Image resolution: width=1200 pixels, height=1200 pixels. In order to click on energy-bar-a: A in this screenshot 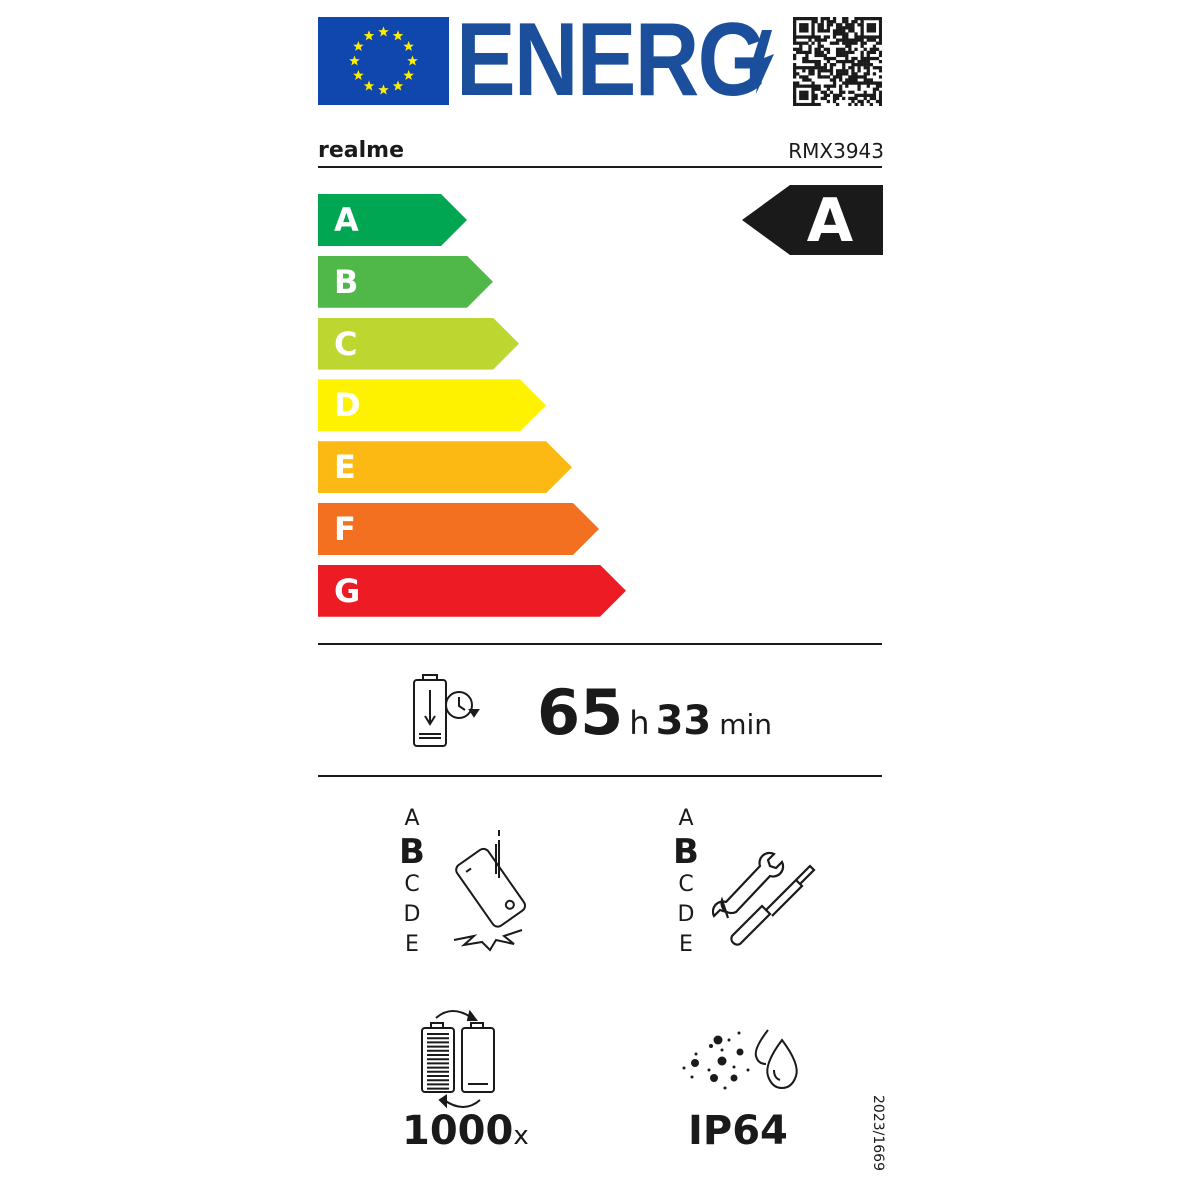, I will do `click(392, 220)`.